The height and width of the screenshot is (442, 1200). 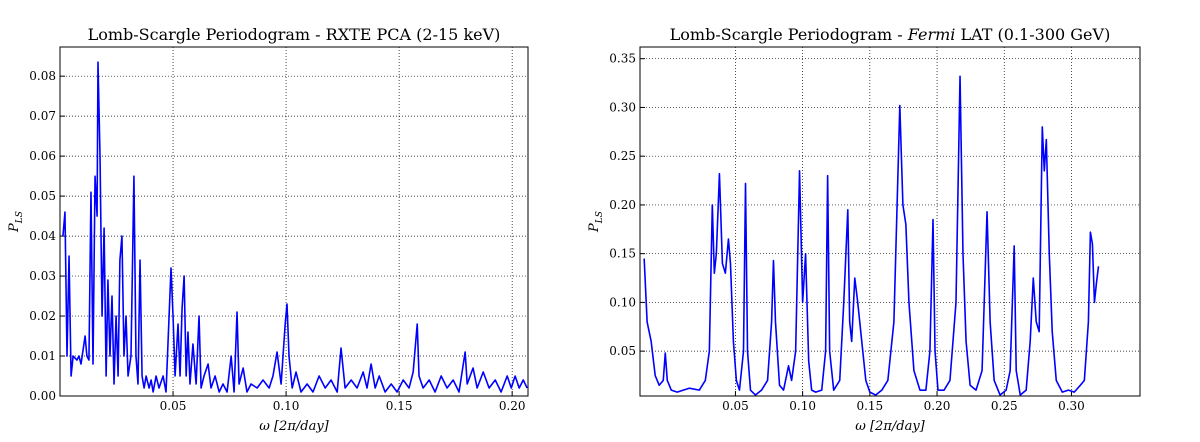 What do you see at coordinates (622, 156) in the screenshot?
I see `y-tick-label: 0.25` at bounding box center [622, 156].